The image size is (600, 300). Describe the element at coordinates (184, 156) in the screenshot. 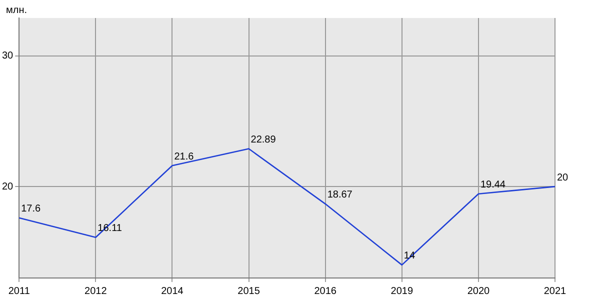

I see `data-label: 21.6` at that location.